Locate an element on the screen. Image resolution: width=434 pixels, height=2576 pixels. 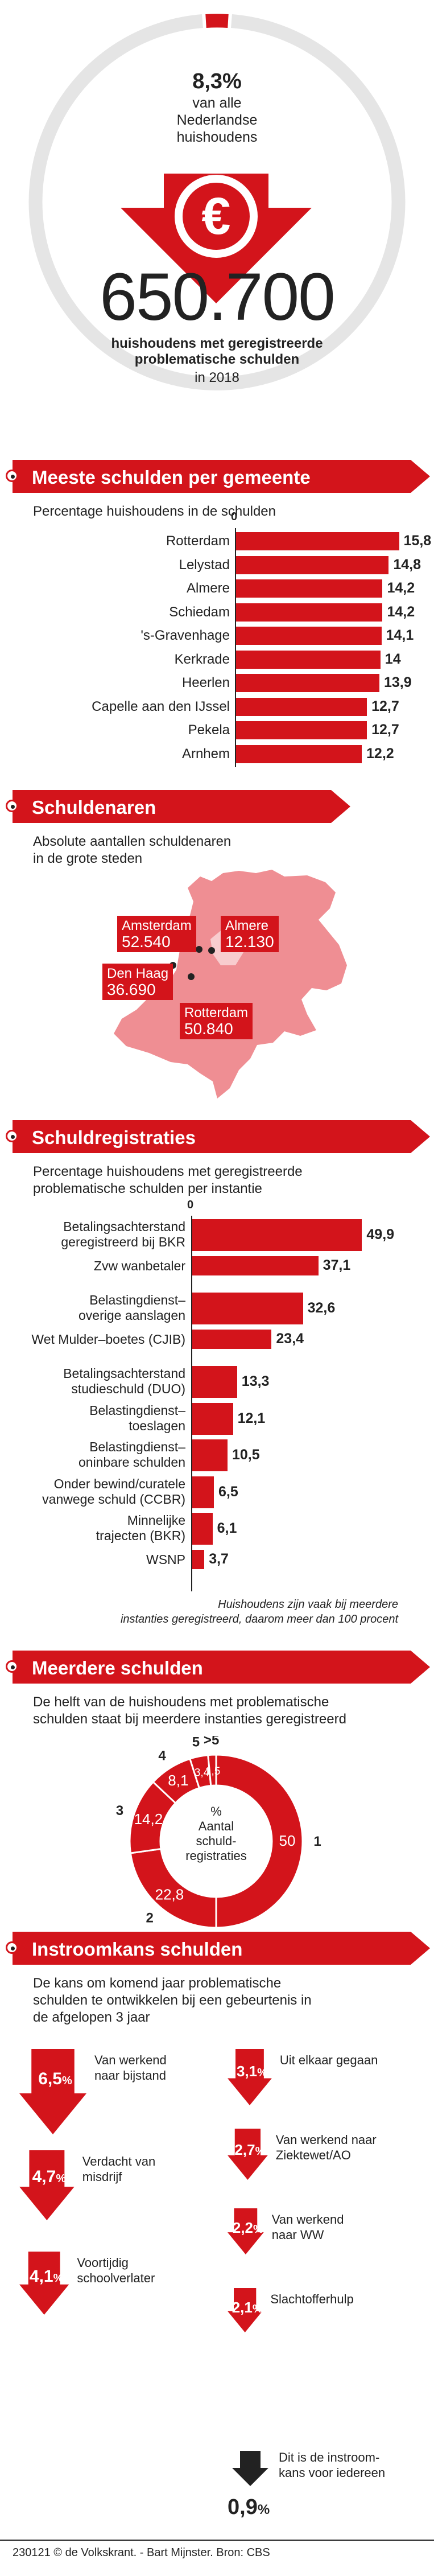
baseline-arrow is located at coordinates (250, 2468).